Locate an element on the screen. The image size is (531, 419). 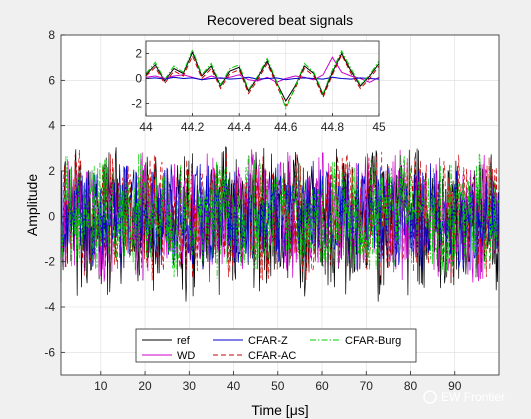
inset-ticks: 44 44.2 44.4 44.6 44.8 45 -2 0 2 is located at coordinates (258, 91).